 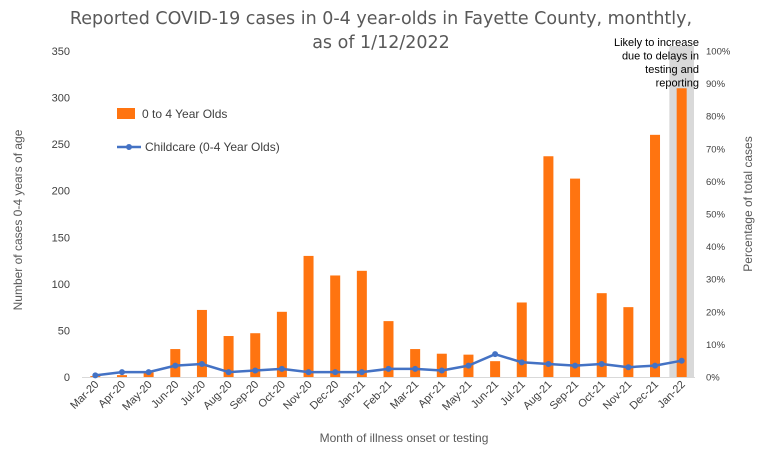 What do you see at coordinates (61, 52) in the screenshot?
I see `y-tick-label: 350` at bounding box center [61, 52].